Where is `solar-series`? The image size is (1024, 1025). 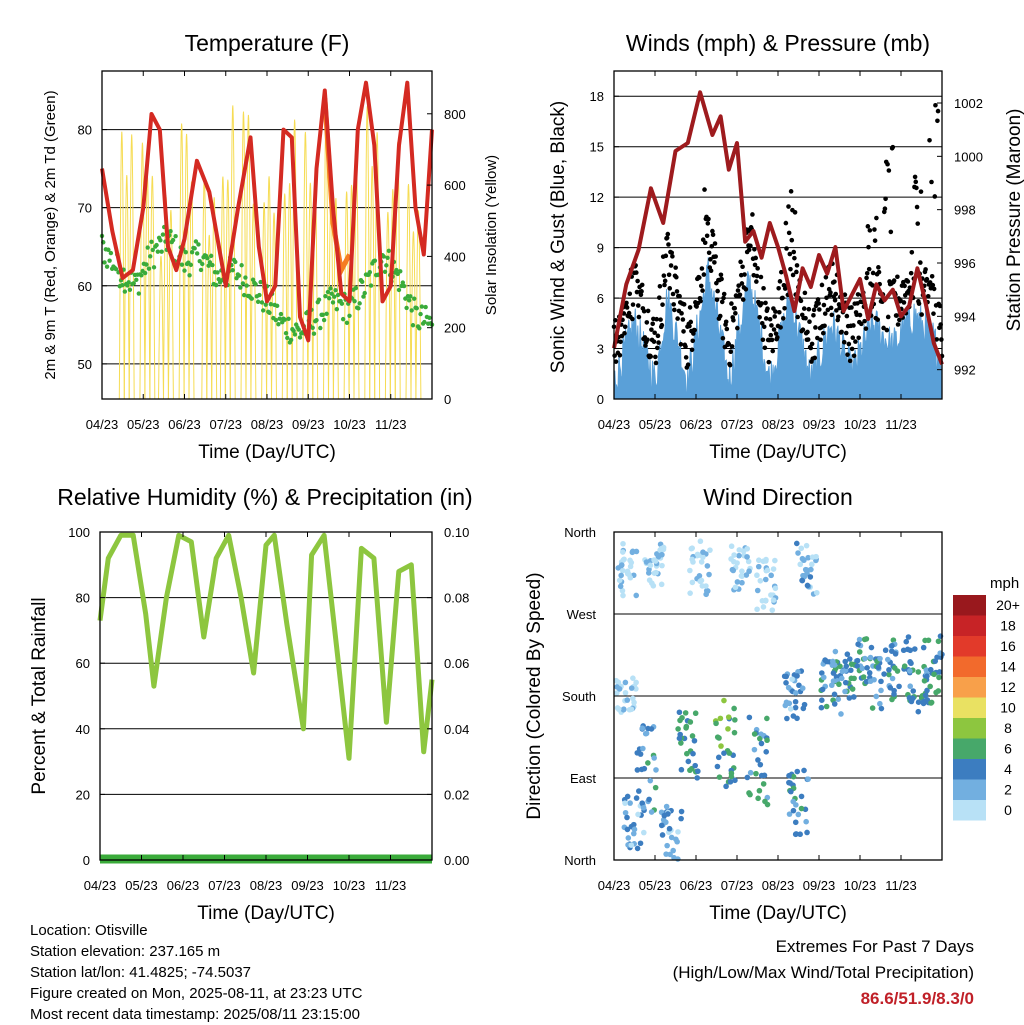 solar-series is located at coordinates (209, 317).